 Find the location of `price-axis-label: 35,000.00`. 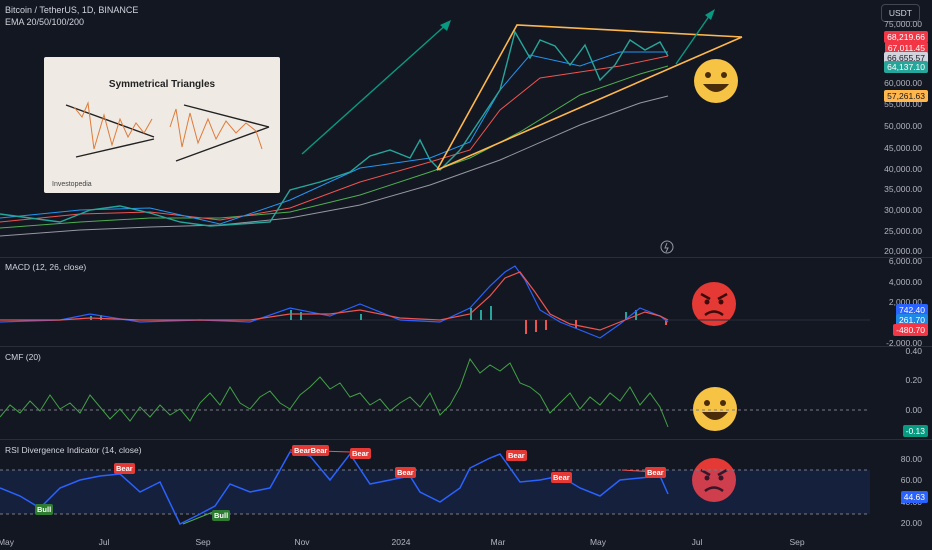

price-axis-label: 35,000.00 is located at coordinates (903, 189).